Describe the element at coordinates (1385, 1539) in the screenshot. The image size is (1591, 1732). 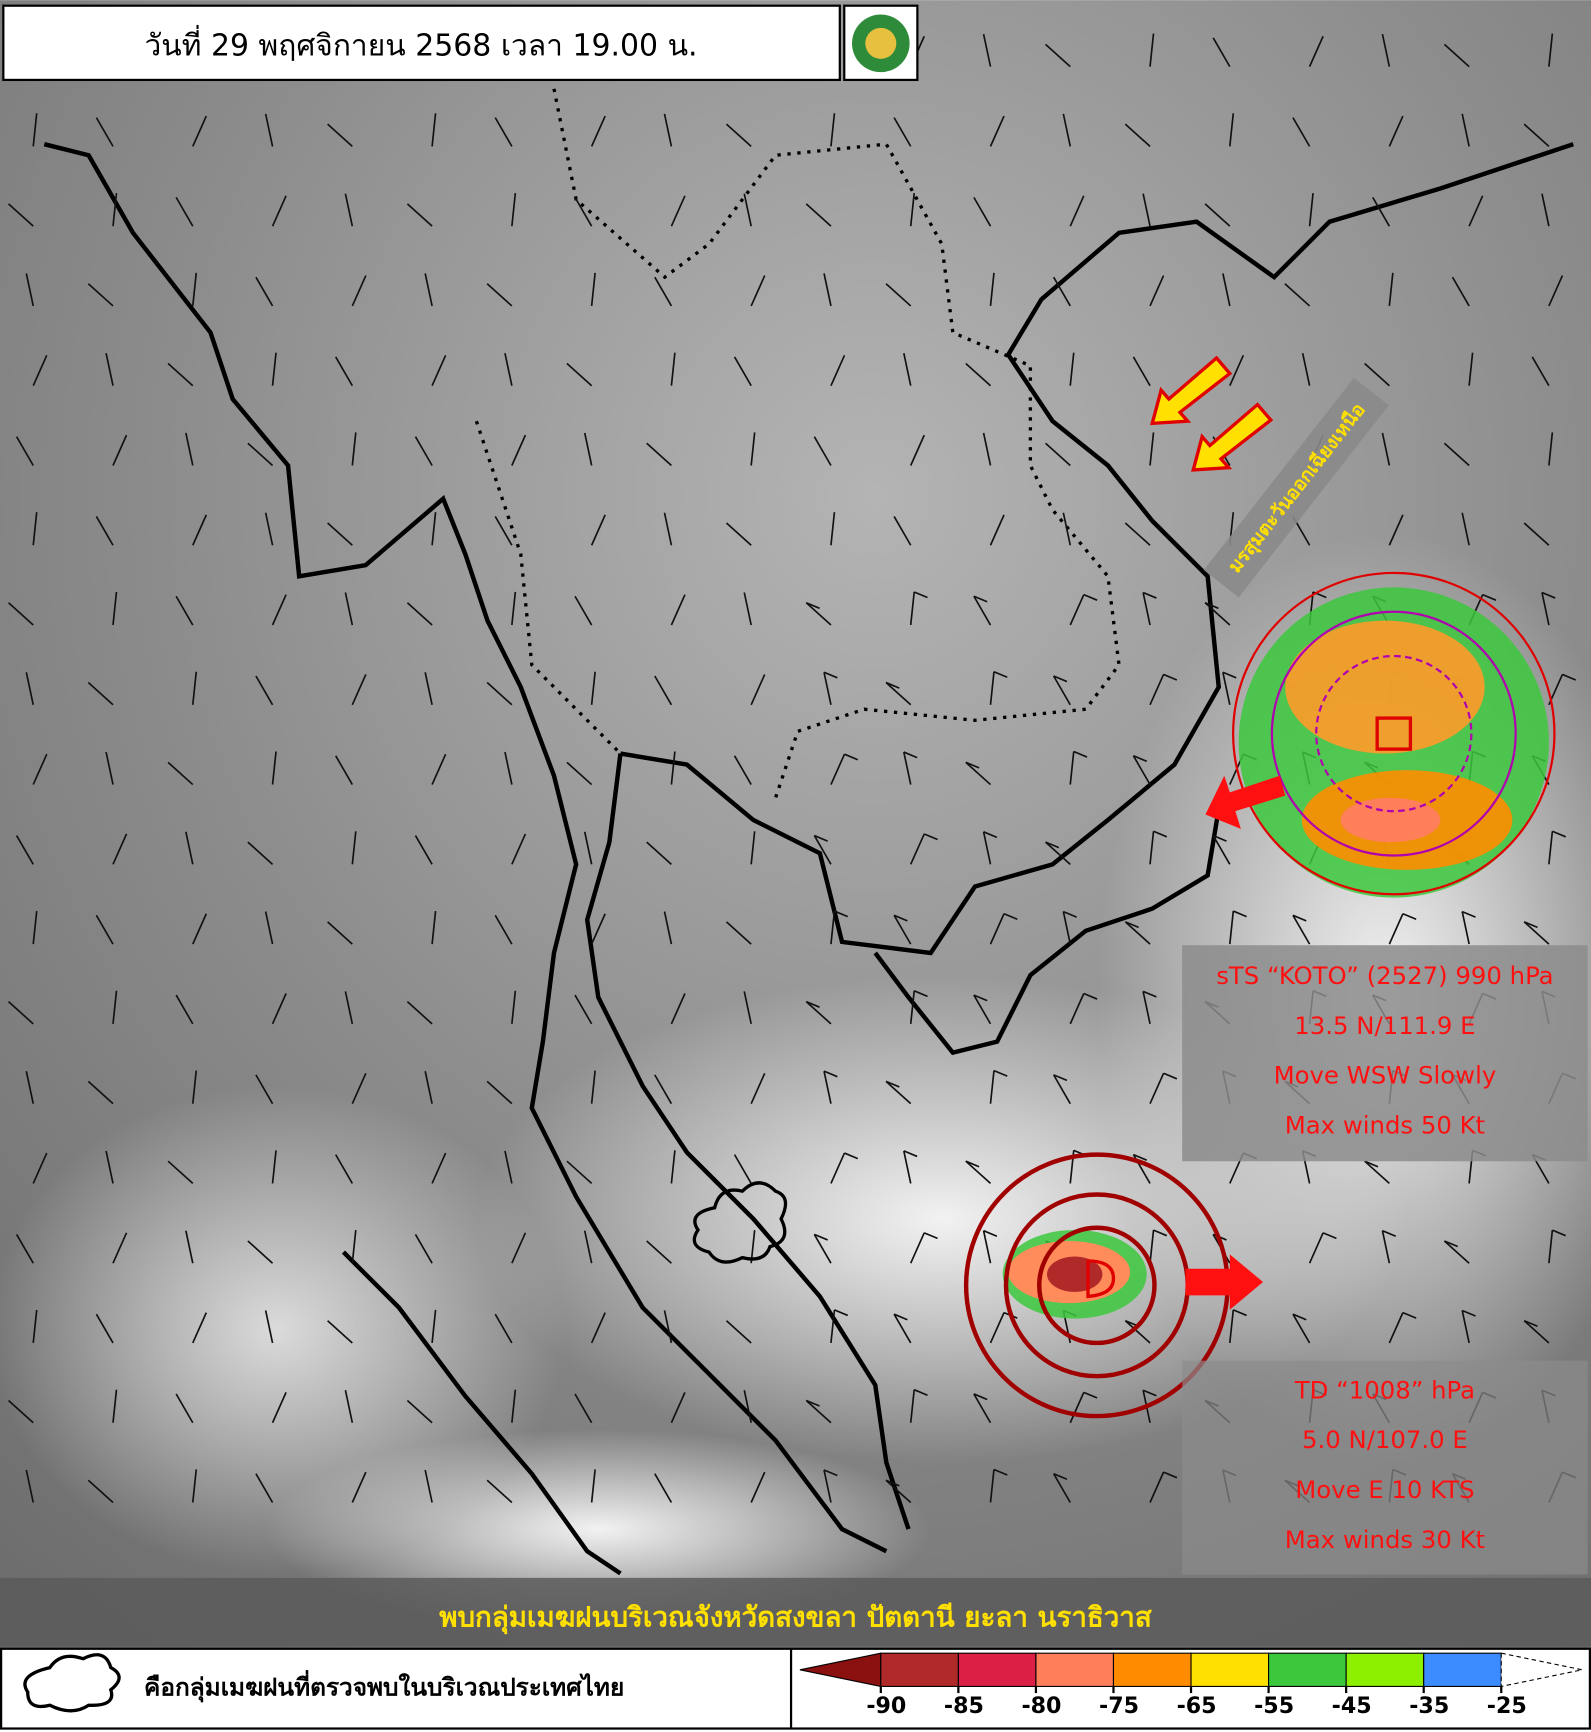
I see `storm-info-line: Max winds 30 Kt` at that location.